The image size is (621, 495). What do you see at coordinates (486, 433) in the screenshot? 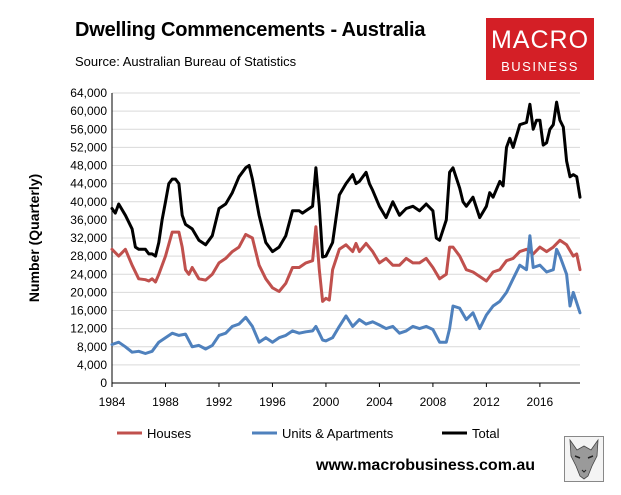
I see `legend-label-total: Total` at bounding box center [486, 433].